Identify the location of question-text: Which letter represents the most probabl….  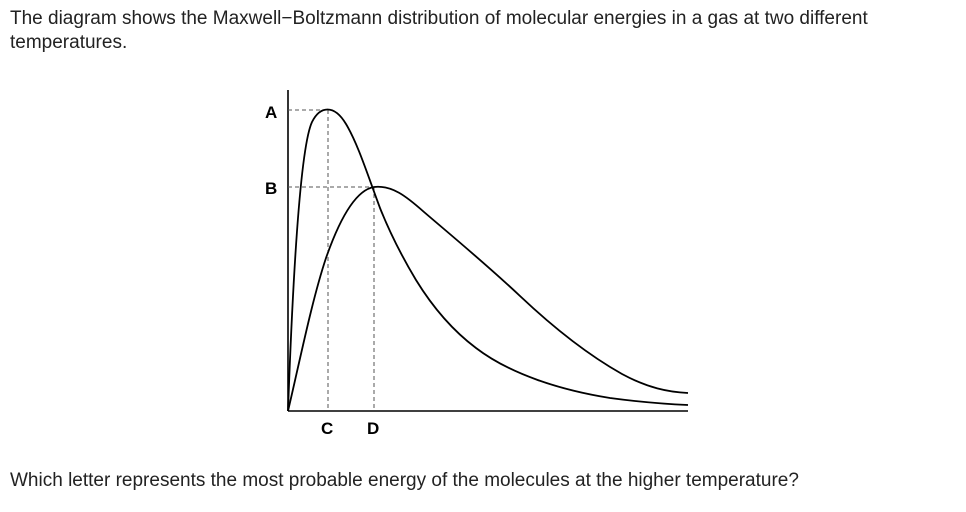
(404, 480).